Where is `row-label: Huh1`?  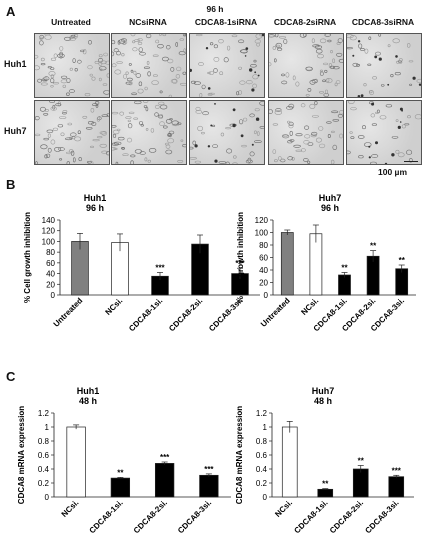 row-label: Huh1 is located at coordinates (15, 64).